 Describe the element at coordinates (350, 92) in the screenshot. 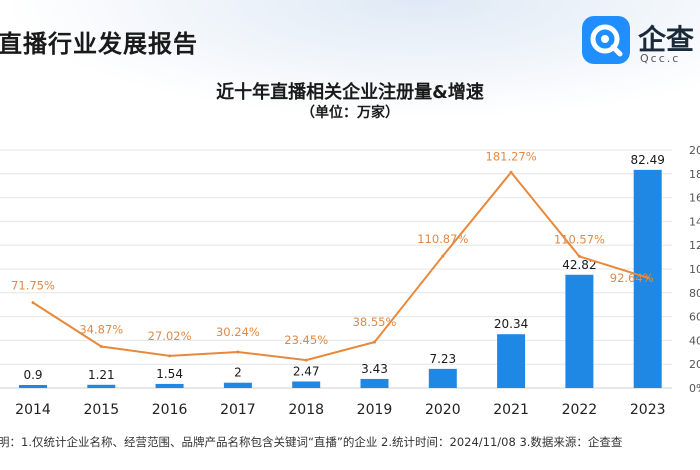

I see `chart-title: 近十年直播相关企业注册量&增速` at that location.